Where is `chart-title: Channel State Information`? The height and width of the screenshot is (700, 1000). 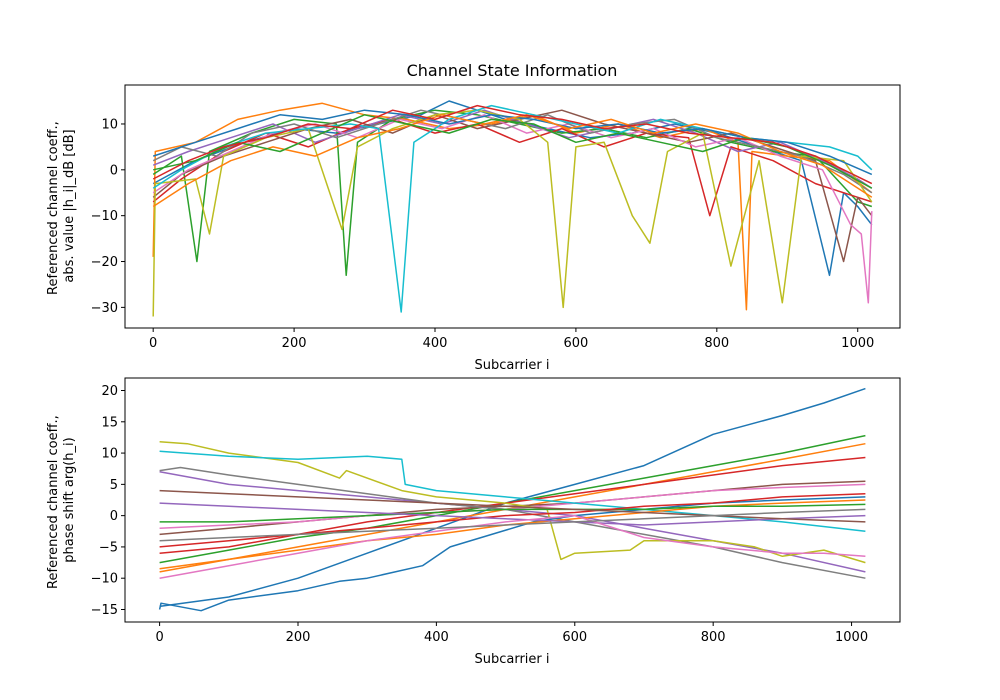 chart-title: Channel State Information is located at coordinates (512, 70).